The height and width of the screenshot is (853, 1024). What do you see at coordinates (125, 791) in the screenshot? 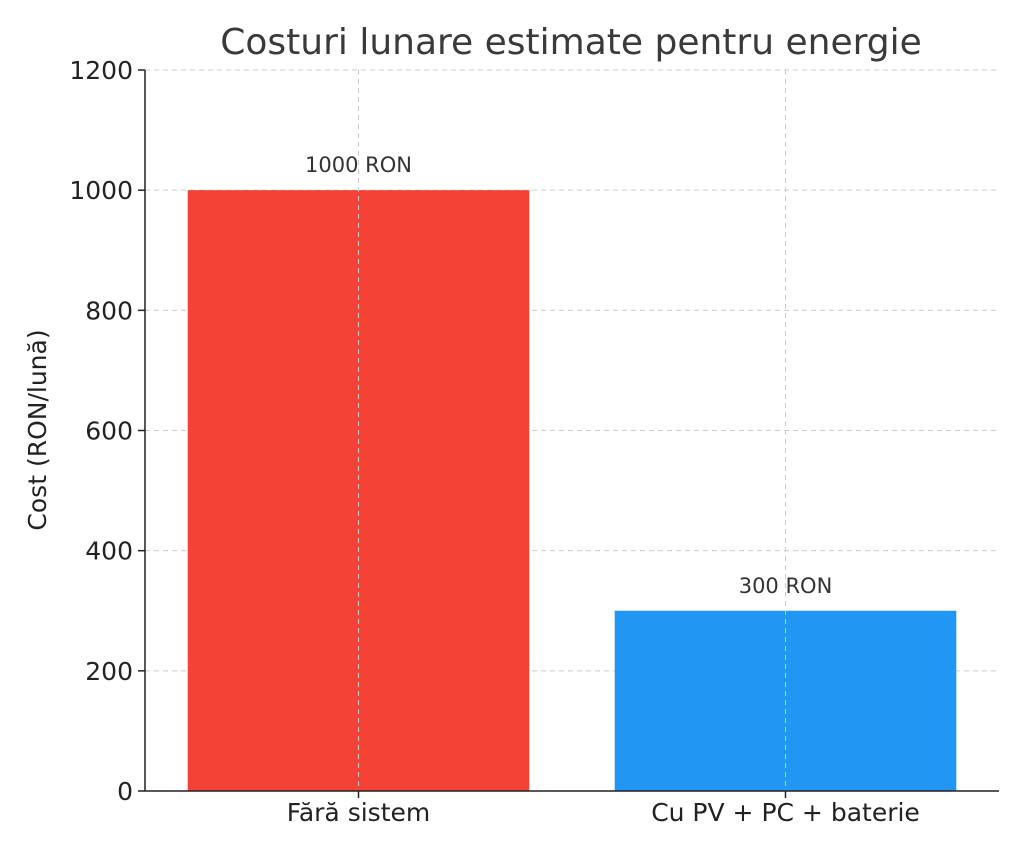
I see `y-tick-label: 0` at bounding box center [125, 791].